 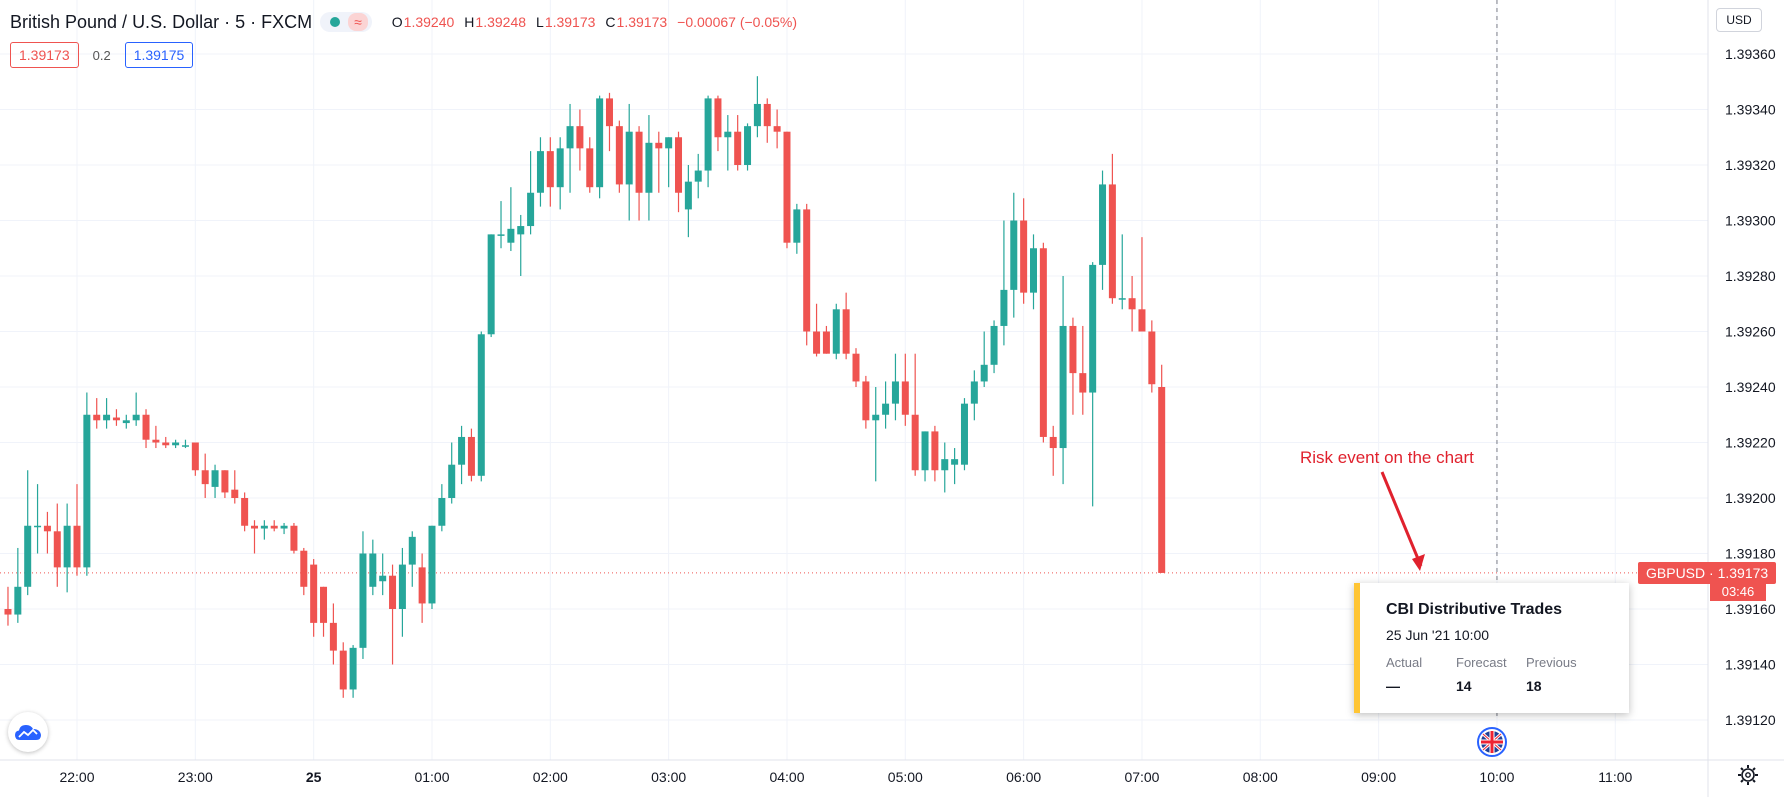 What do you see at coordinates (44, 55) in the screenshot?
I see `sell-button: 1.39173` at bounding box center [44, 55].